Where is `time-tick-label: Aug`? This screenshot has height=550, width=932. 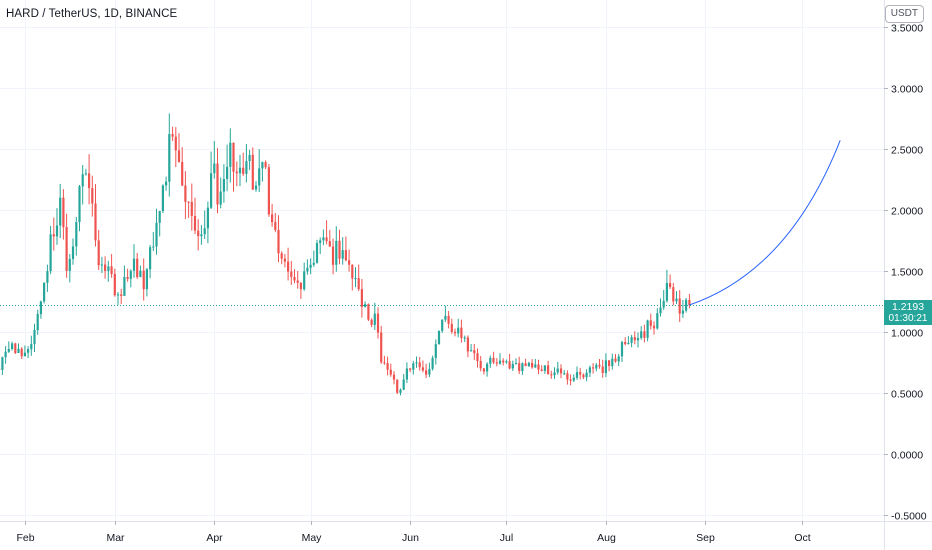 time-tick-label: Aug is located at coordinates (606, 538).